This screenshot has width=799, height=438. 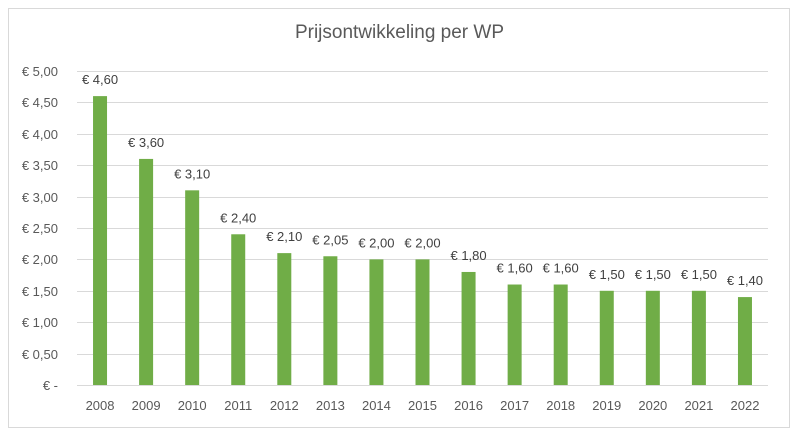 What do you see at coordinates (192, 287) in the screenshot?
I see `bar-2010` at bounding box center [192, 287].